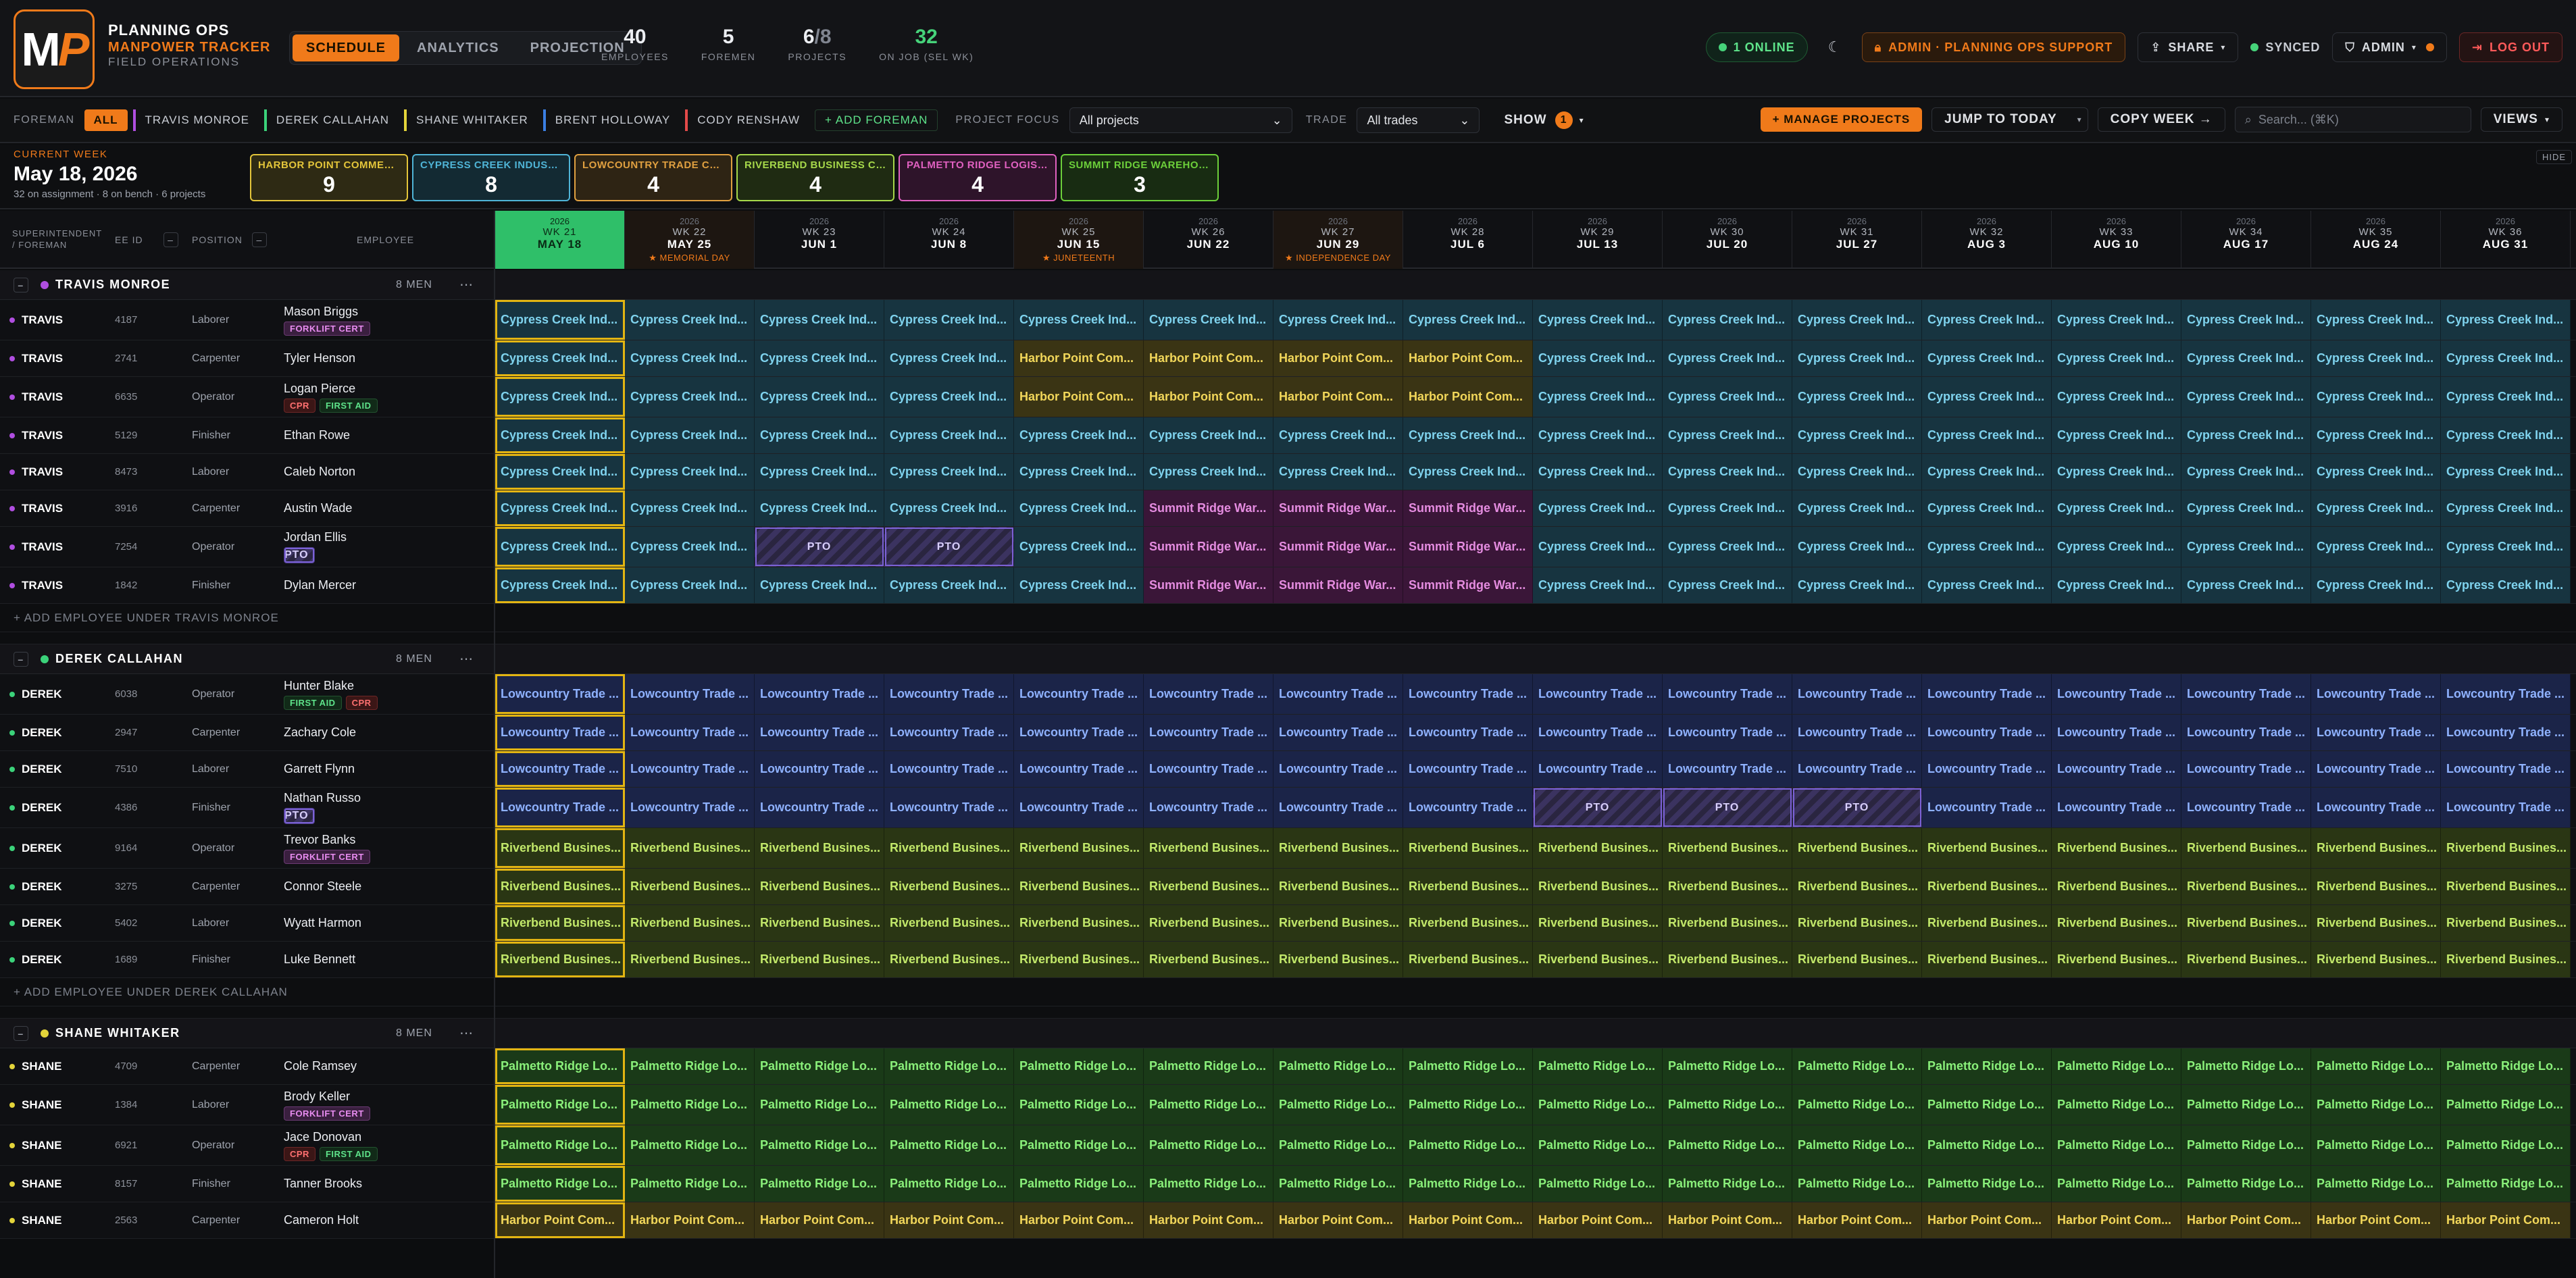 The width and height of the screenshot is (2576, 1278). Describe the element at coordinates (235, 240) in the screenshot. I see `col-position: POSITION –` at that location.